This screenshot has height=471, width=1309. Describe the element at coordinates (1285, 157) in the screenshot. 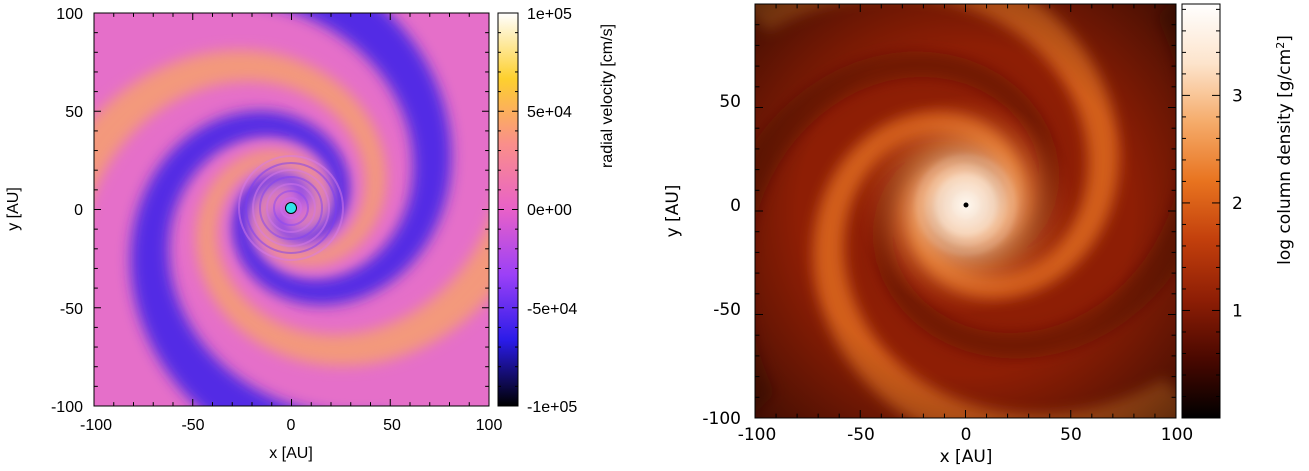

I see `colorbar-label-main: log column density [g/cm` at that location.